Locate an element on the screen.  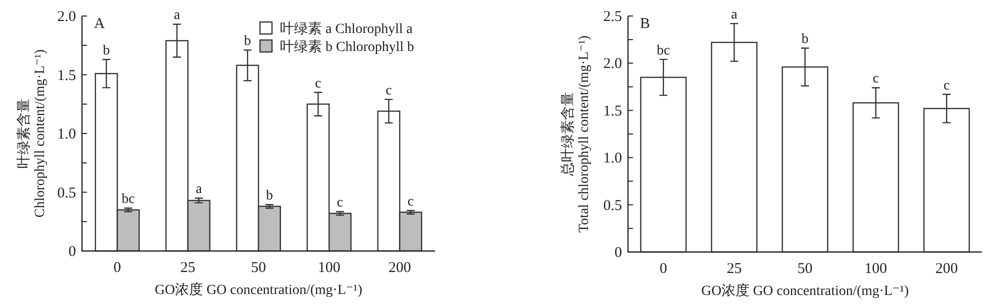
legend-label: 叶绿素 b Chlorophyll b is located at coordinates (347, 47).